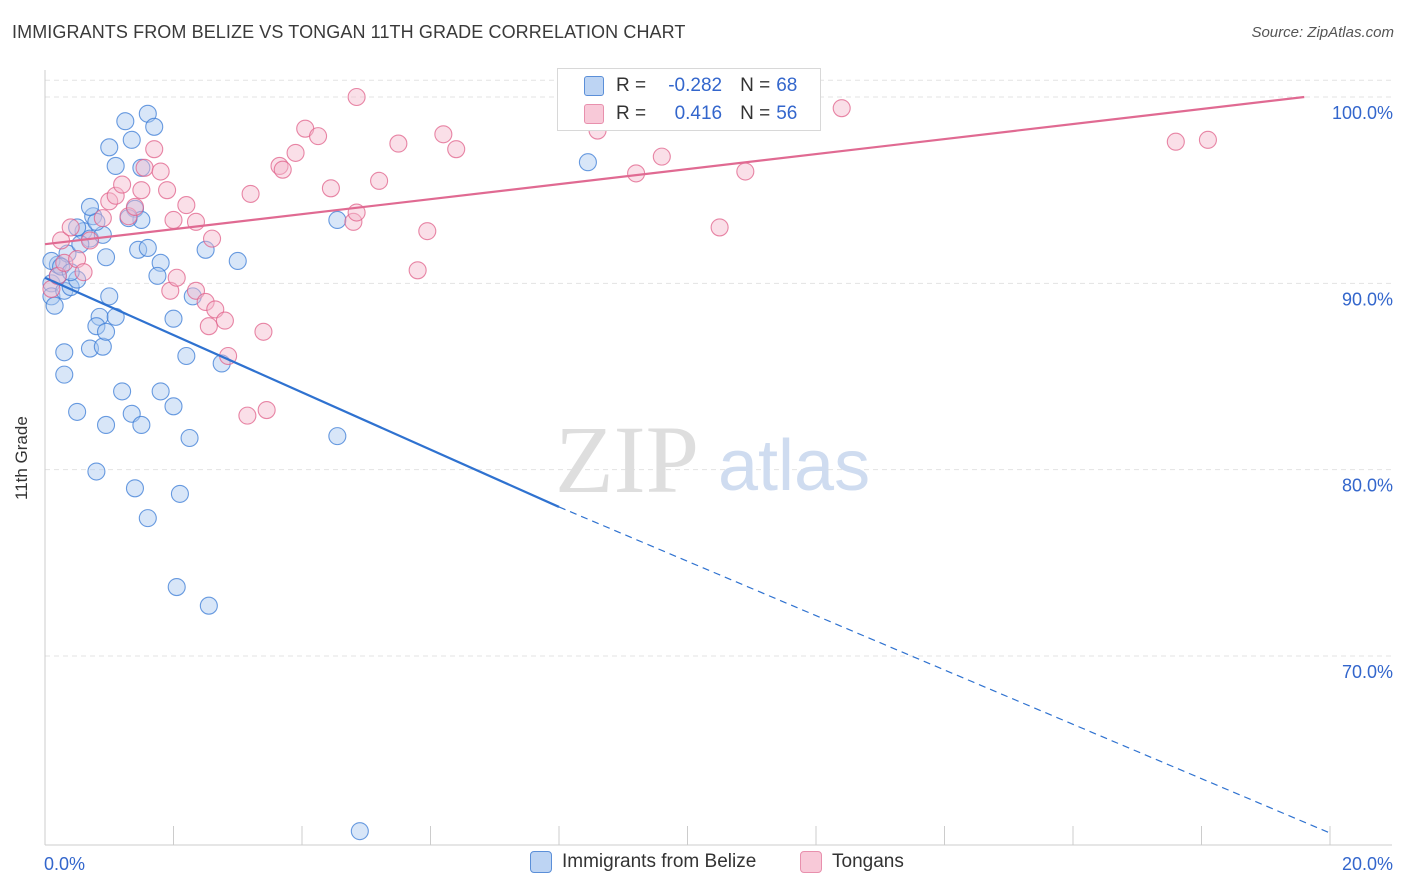 The width and height of the screenshot is (1406, 892). What do you see at coordinates (755, 113) in the screenshot?
I see `legend-n-label: N =` at bounding box center [755, 113].